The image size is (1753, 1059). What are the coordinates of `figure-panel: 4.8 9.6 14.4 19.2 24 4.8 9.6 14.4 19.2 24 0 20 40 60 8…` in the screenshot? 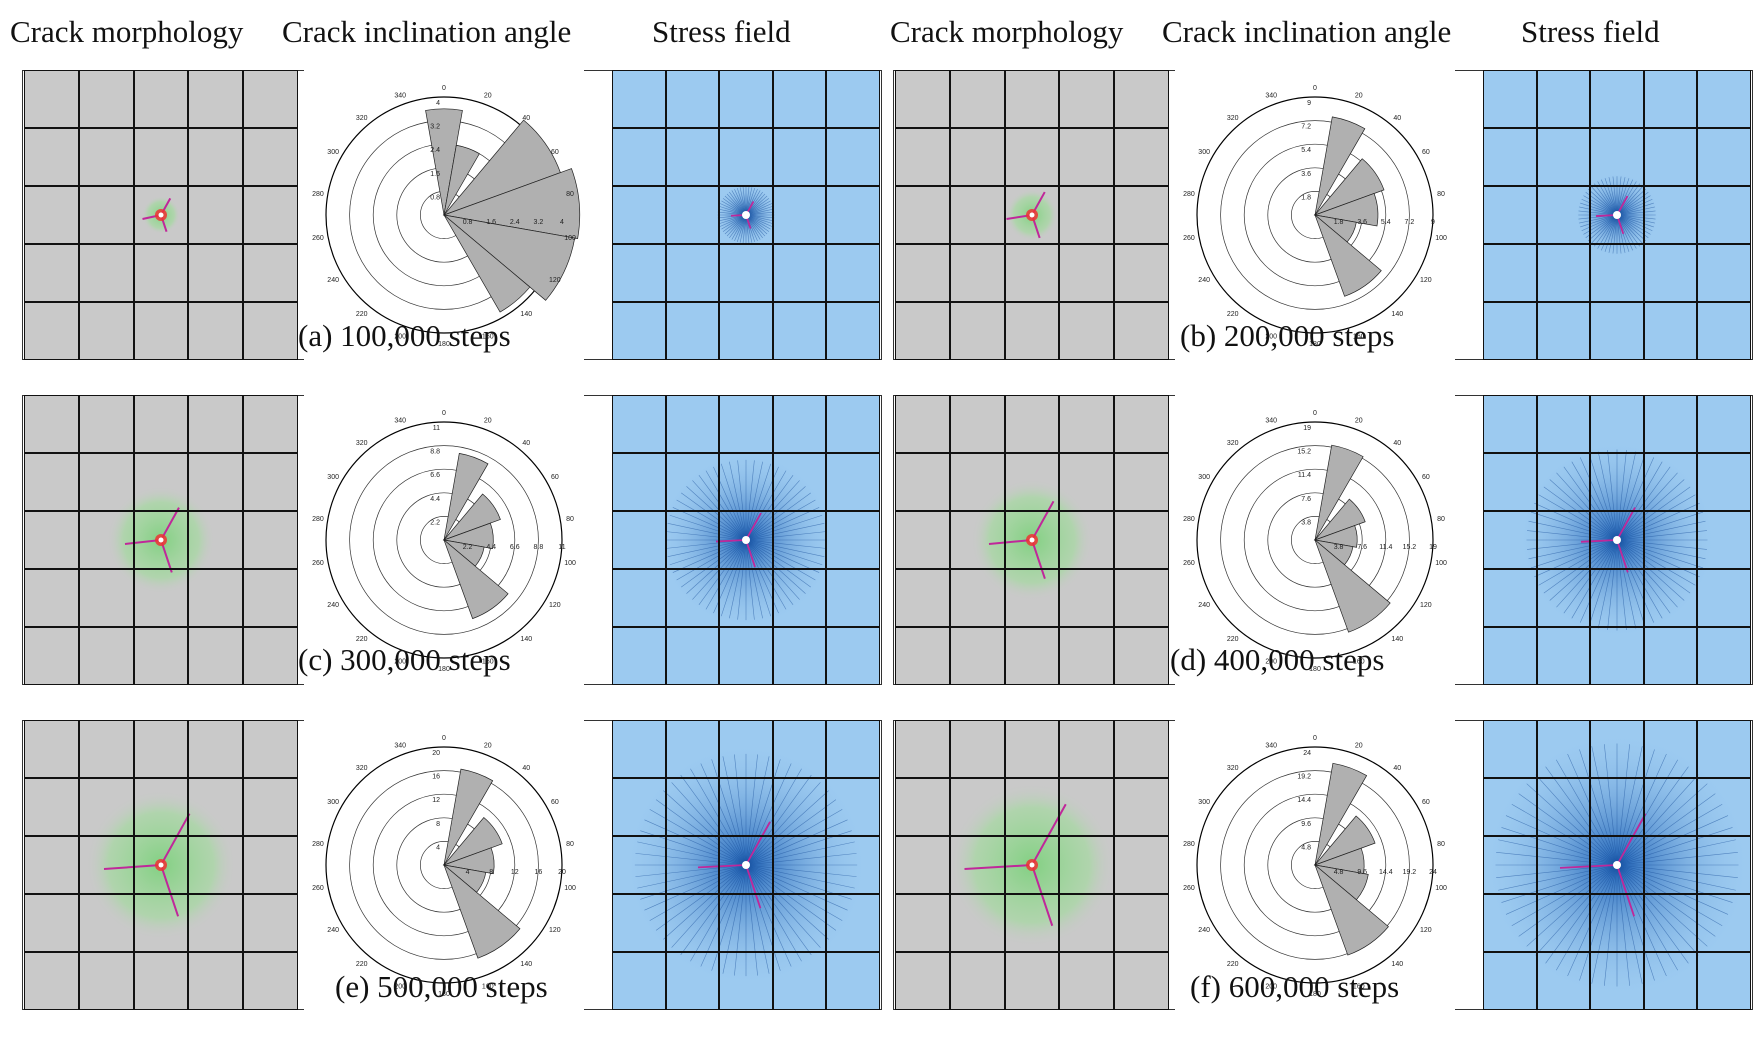 It's located at (1323, 867).